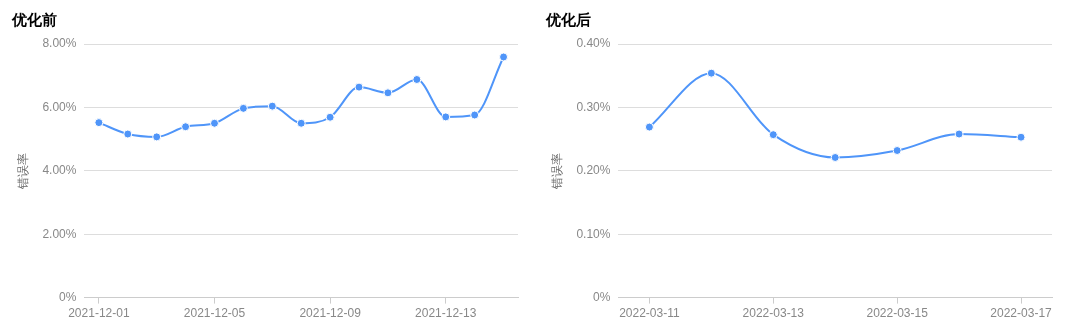  Describe the element at coordinates (649, 313) in the screenshot. I see `x-tick-label: 2022-03-11` at that location.